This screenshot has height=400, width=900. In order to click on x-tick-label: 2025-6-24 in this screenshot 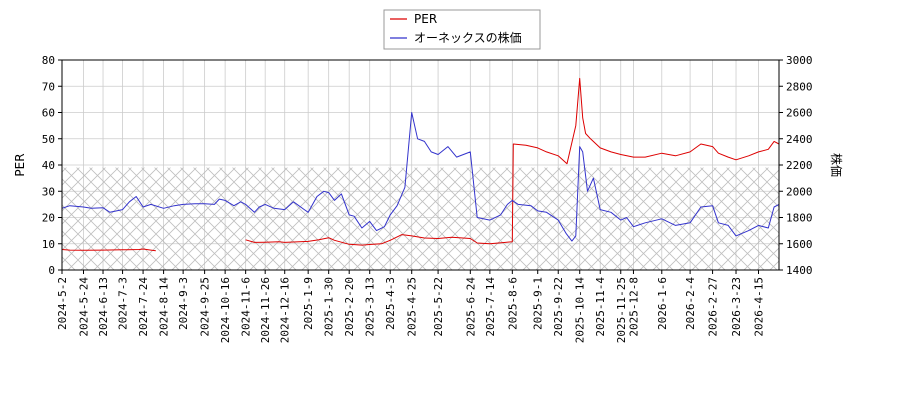, I will do `click(470, 307)`.